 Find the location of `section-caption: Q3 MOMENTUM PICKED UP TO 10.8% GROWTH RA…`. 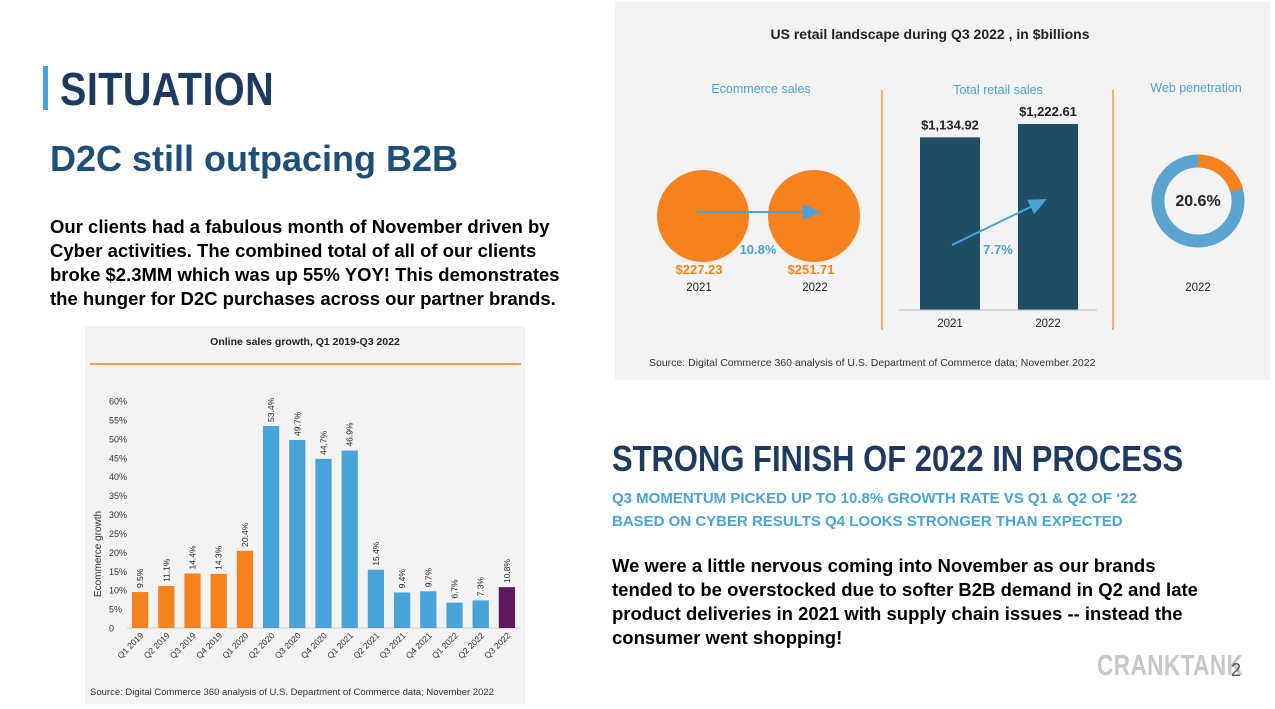

section-caption: Q3 MOMENTUM PICKED UP TO 10.8% GROWTH RA… is located at coordinates (875, 510).